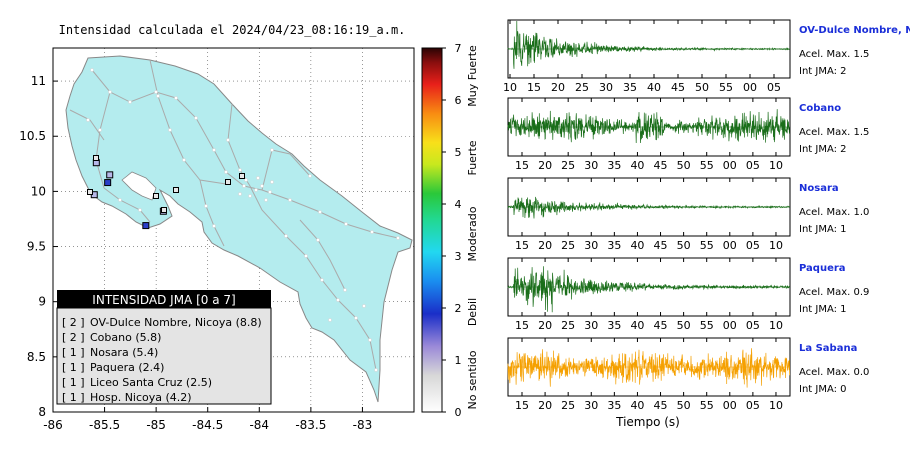 This screenshot has height=460, width=910. What do you see at coordinates (32, 136) in the screenshot?
I see `map-y-tick-label: 10.5` at bounding box center [32, 136].